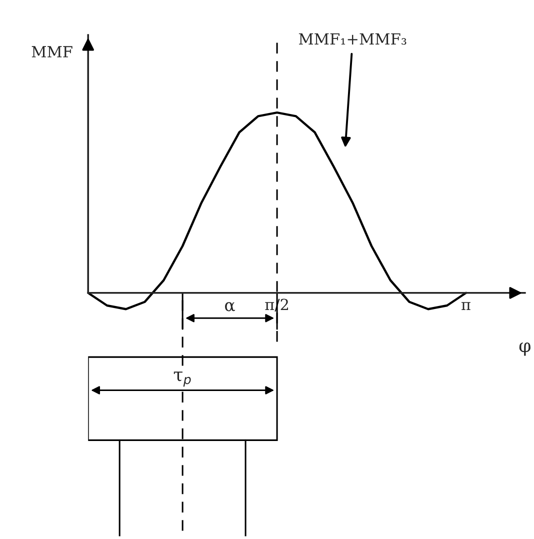 This screenshot has height=539, width=534. What do you see at coordinates (466, 306) in the screenshot?
I see `x-tick-label: π` at bounding box center [466, 306].